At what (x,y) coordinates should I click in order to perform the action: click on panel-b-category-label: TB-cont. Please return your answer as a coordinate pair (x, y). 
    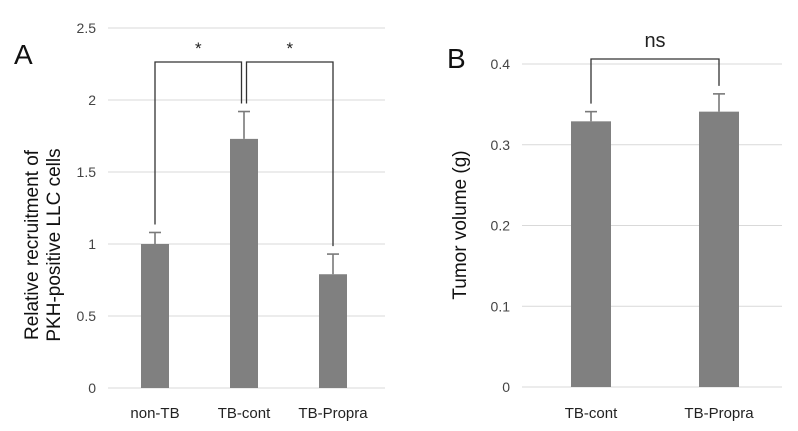
    Looking at the image, I should click on (591, 413).